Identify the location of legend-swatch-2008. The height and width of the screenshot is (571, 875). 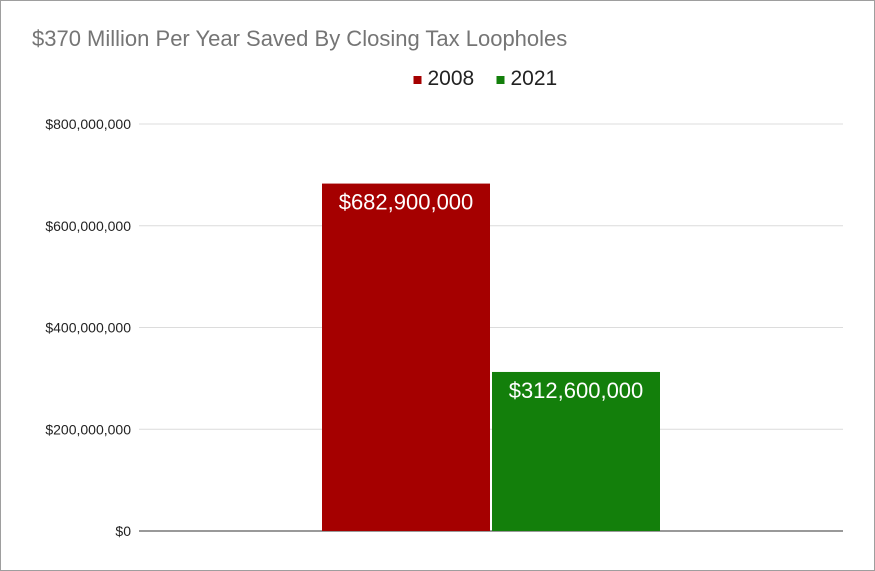
(417, 80).